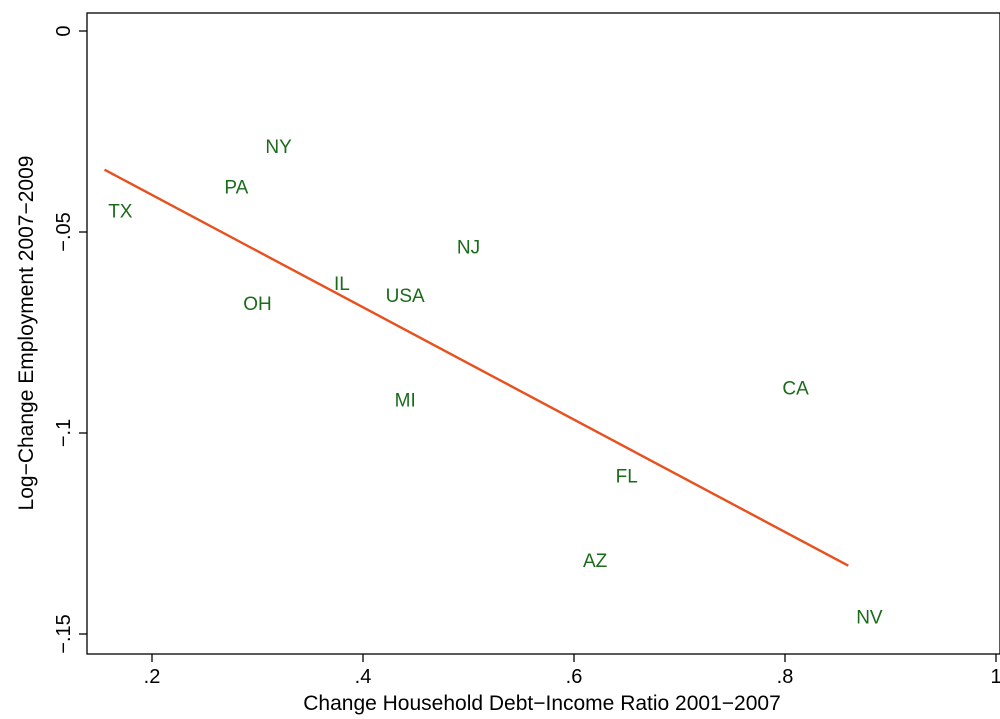 The height and width of the screenshot is (719, 1000). I want to click on point-label-mi: MI, so click(405, 400).